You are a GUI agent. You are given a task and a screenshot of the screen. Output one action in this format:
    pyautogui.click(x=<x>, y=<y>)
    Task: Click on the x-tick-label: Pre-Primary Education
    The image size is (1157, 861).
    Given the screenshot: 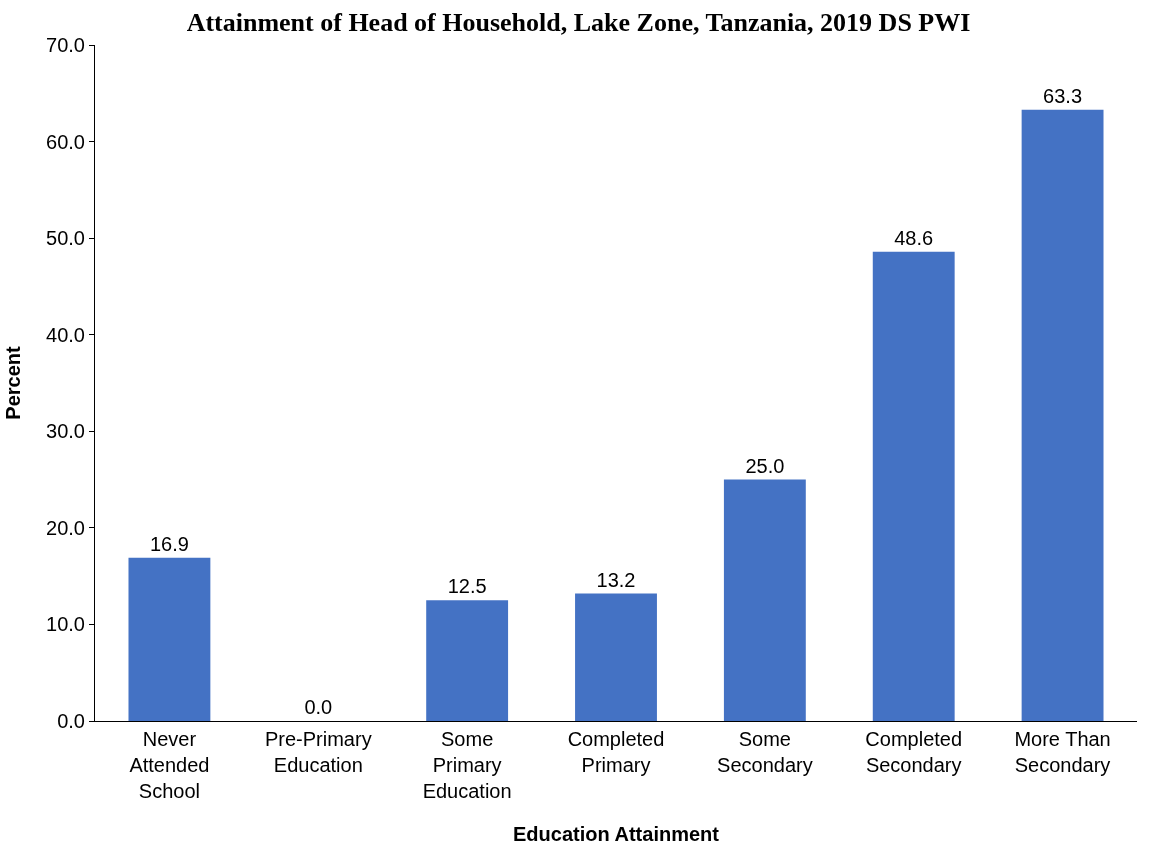 What is the action you would take?
    pyautogui.click(x=318, y=752)
    